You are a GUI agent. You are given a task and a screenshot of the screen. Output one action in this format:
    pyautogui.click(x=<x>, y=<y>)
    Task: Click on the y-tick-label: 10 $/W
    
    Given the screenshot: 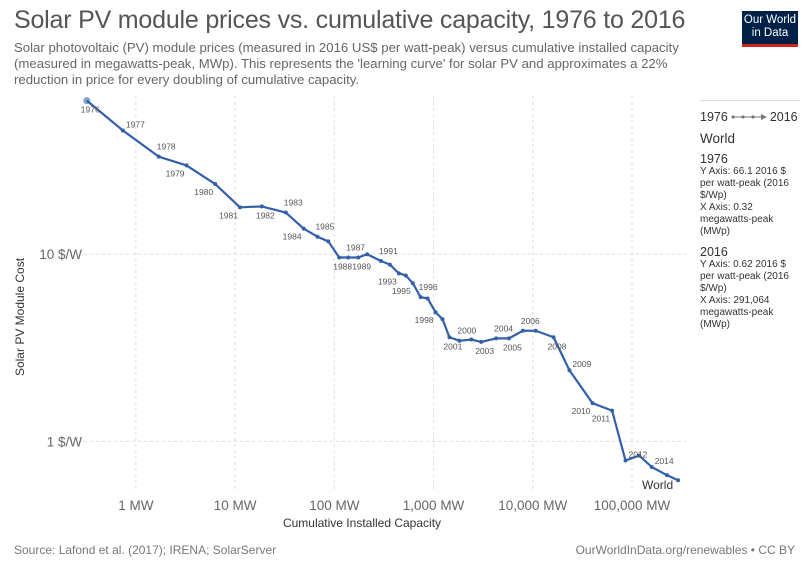 What is the action you would take?
    pyautogui.click(x=60, y=254)
    